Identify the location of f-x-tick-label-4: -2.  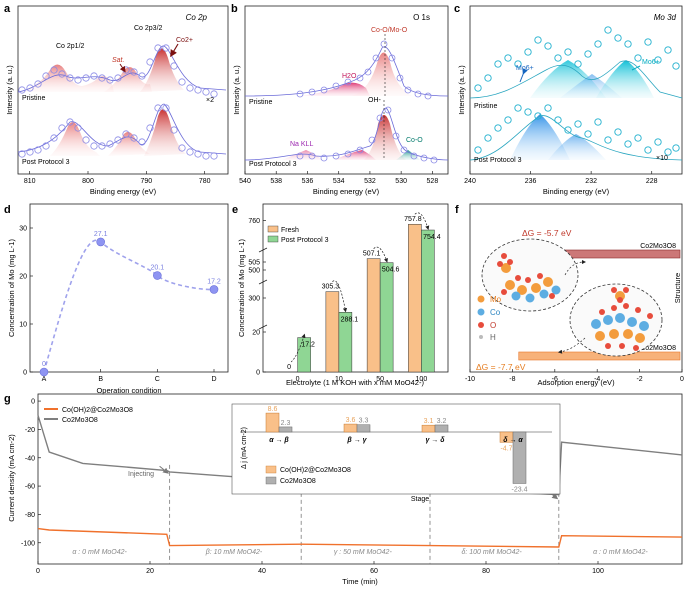
(639, 379).